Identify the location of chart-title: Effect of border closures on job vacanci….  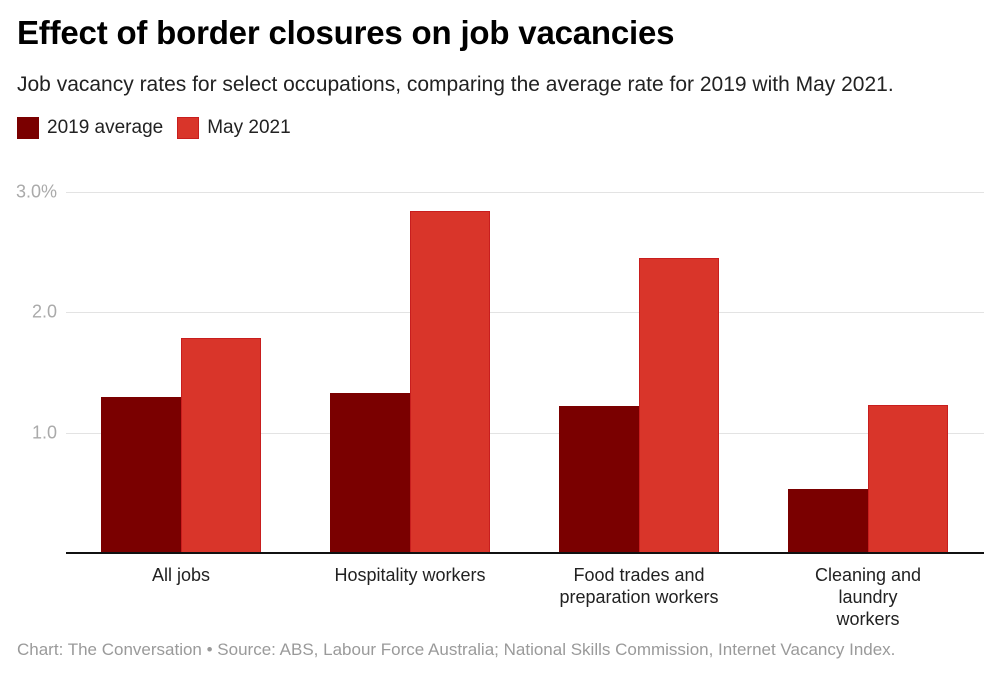
(346, 32).